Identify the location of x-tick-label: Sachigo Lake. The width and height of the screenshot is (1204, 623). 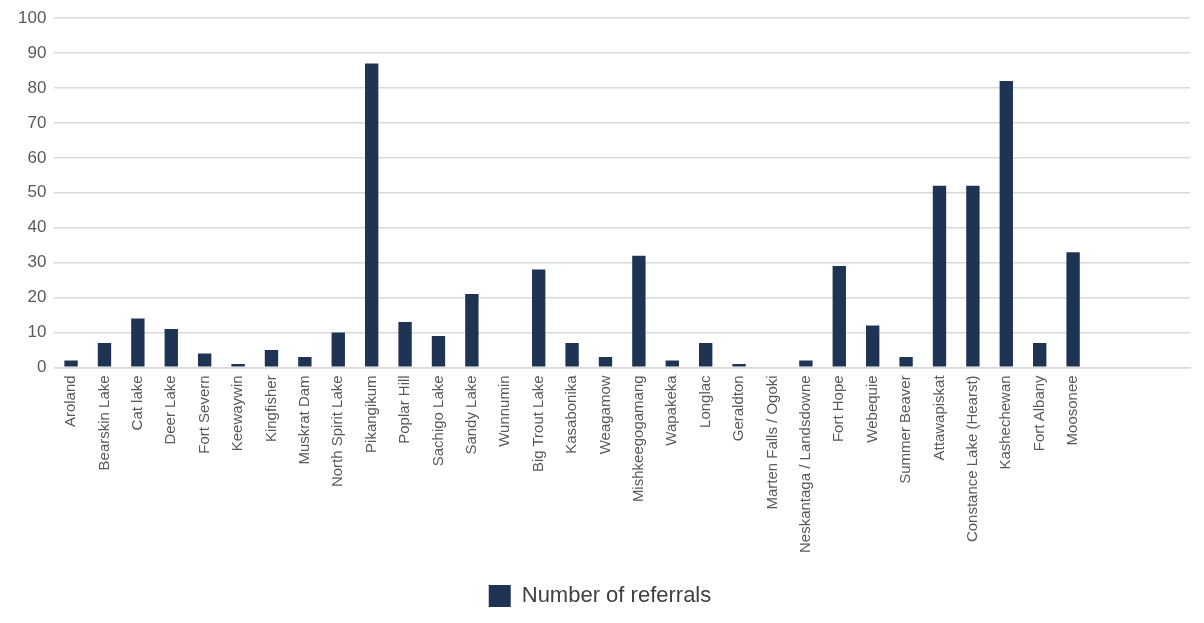
(437, 421).